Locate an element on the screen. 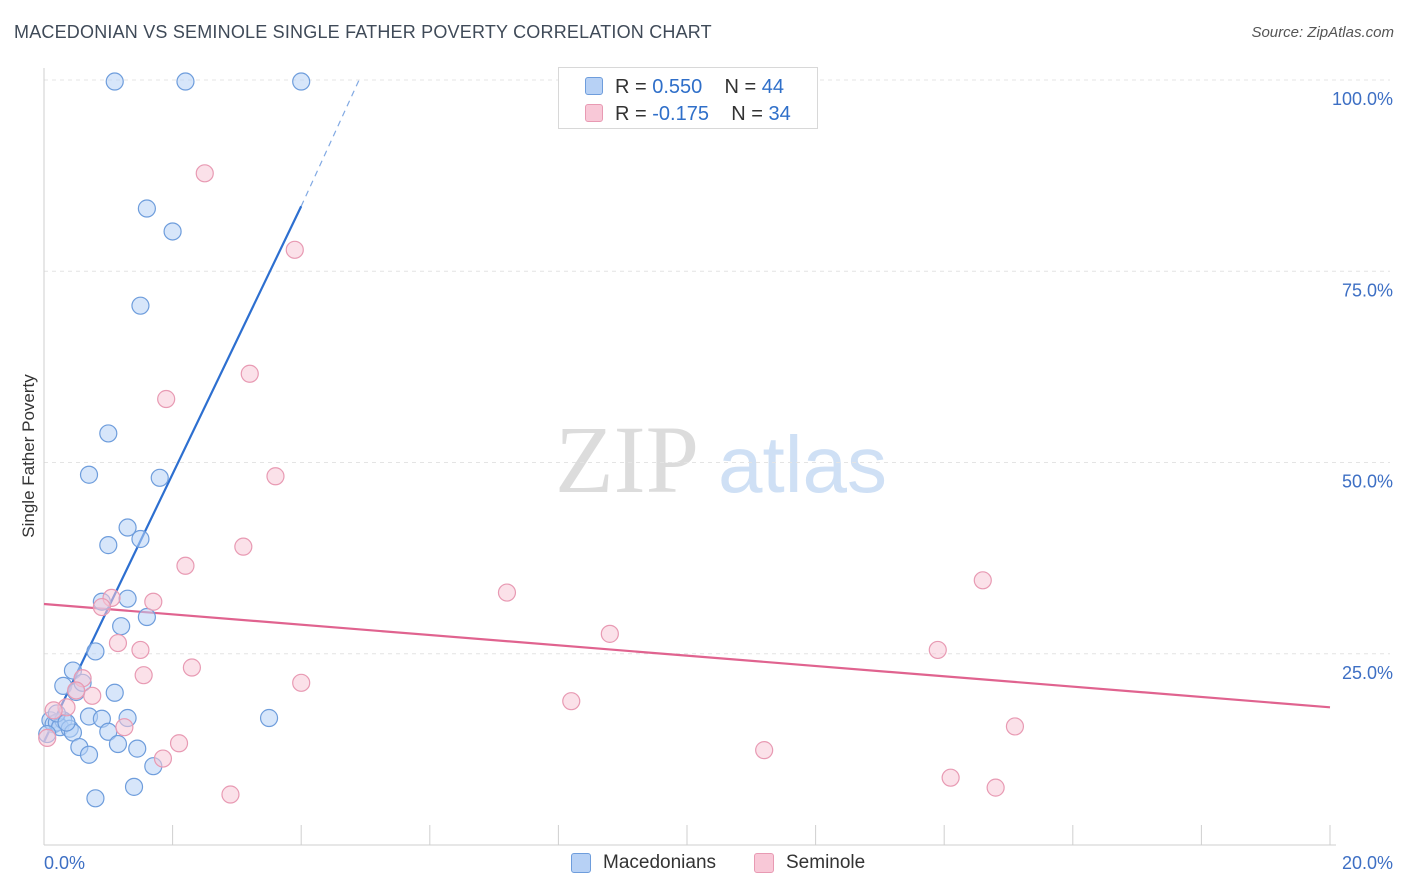 This screenshot has height=892, width=1406. n-value: 44 is located at coordinates (773, 86).